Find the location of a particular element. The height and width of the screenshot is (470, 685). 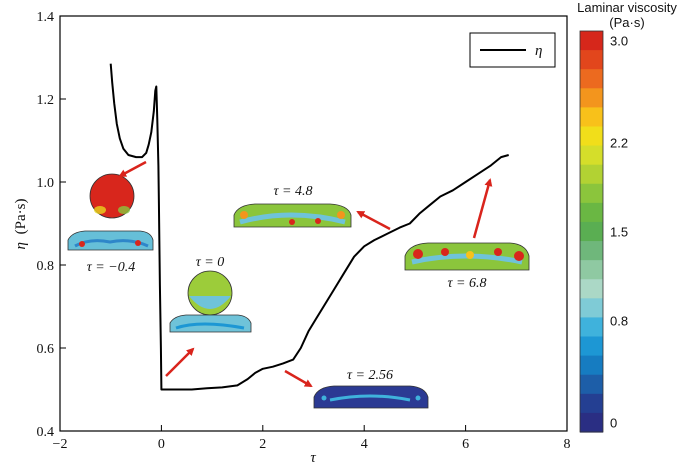

y-tick-label: 0.4 is located at coordinates (46, 432).